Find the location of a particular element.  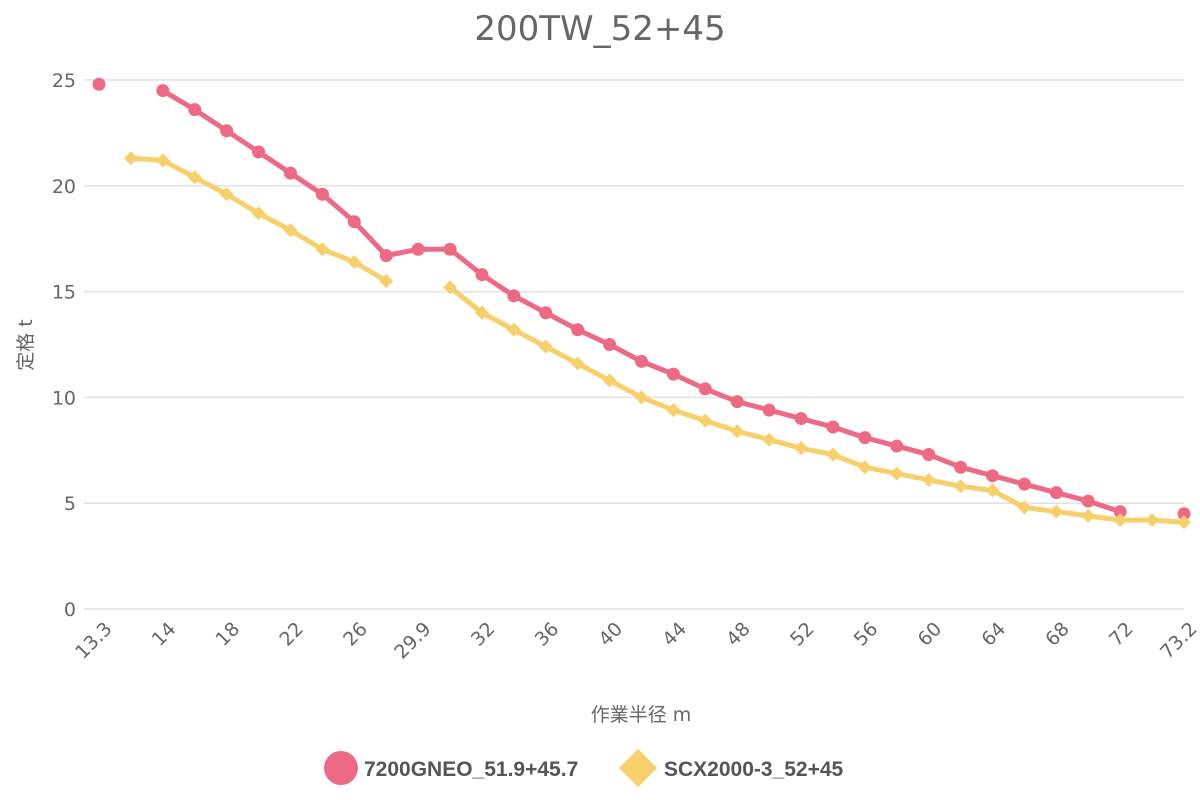

legend-item-series-1: 7200GNEO_51.9+45.7 is located at coordinates (451, 768).